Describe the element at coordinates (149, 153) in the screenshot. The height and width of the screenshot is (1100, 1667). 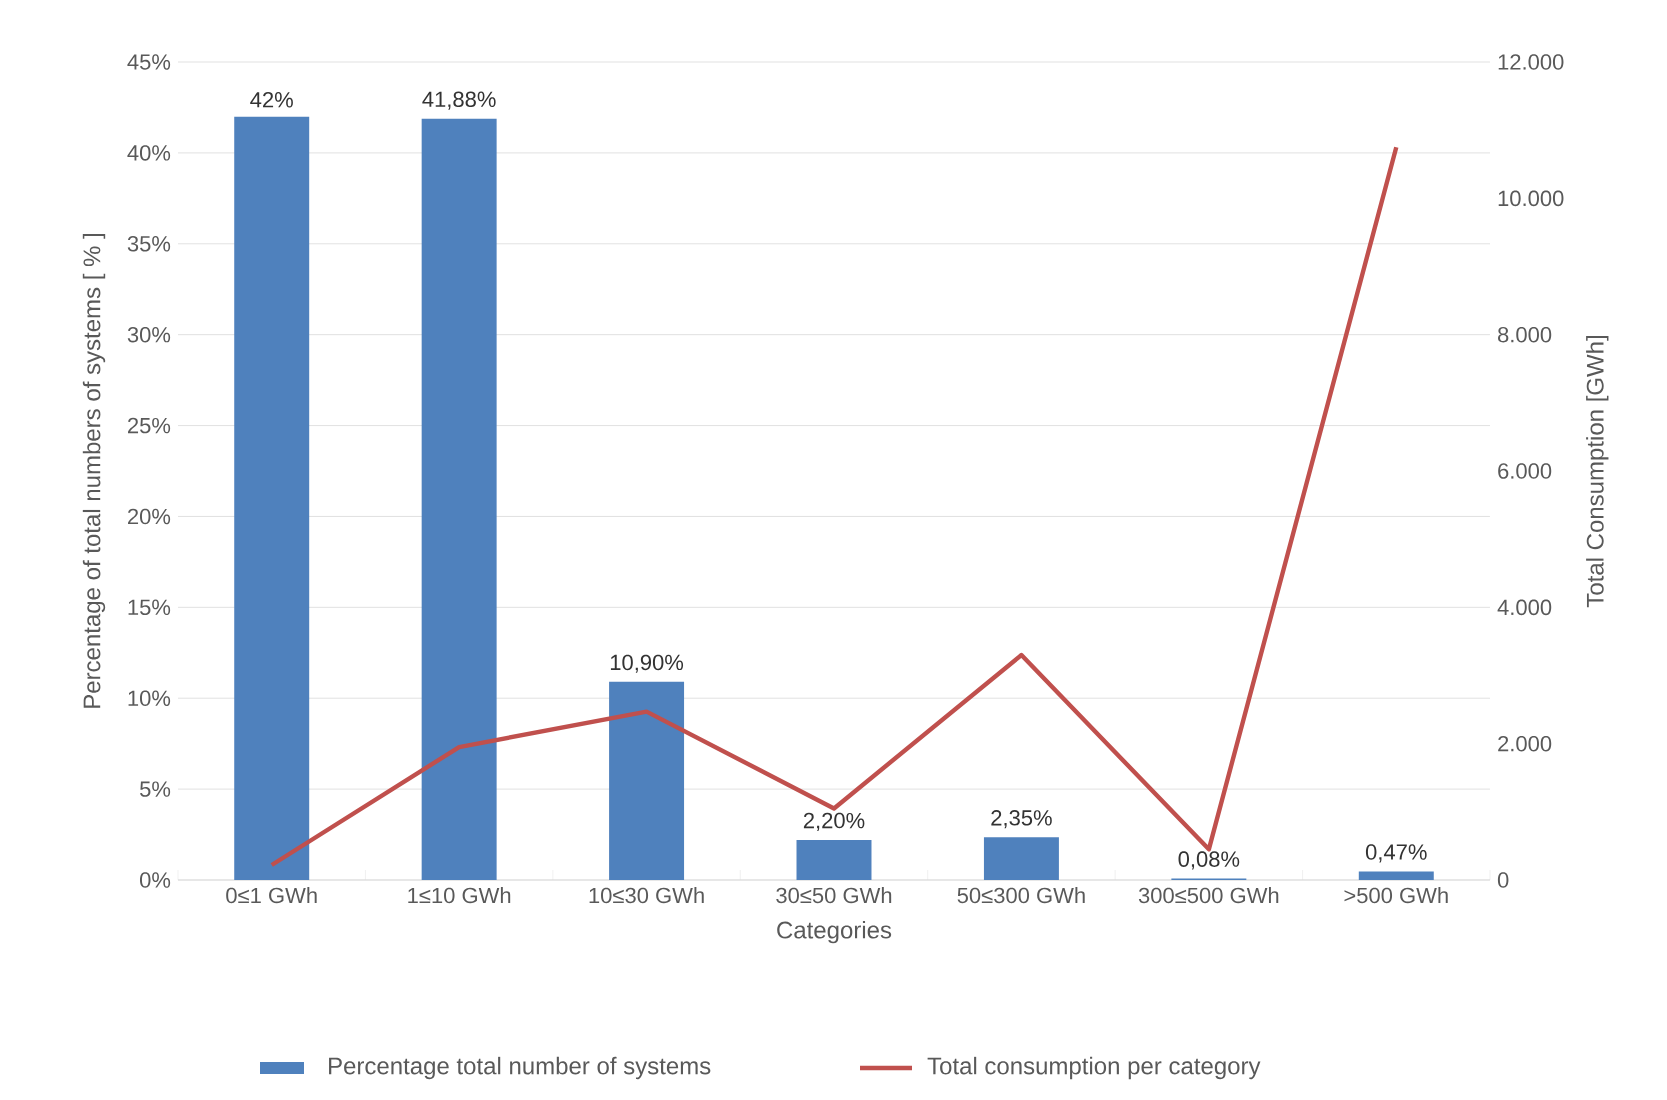
I see `y-tick-label: 40%` at that location.